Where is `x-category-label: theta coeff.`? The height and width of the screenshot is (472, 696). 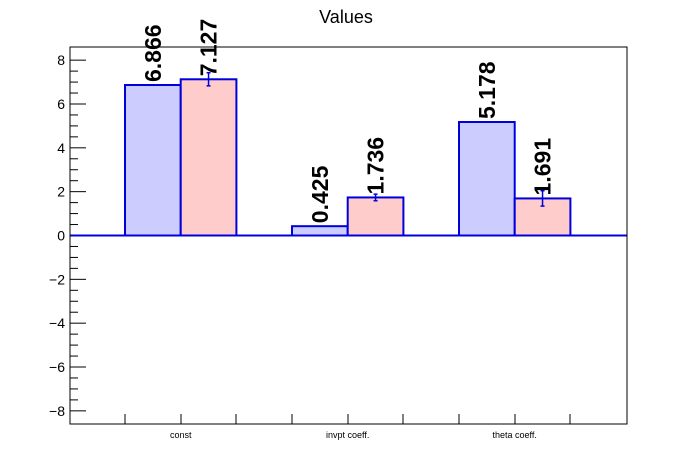 x-category-label: theta coeff. is located at coordinates (515, 435).